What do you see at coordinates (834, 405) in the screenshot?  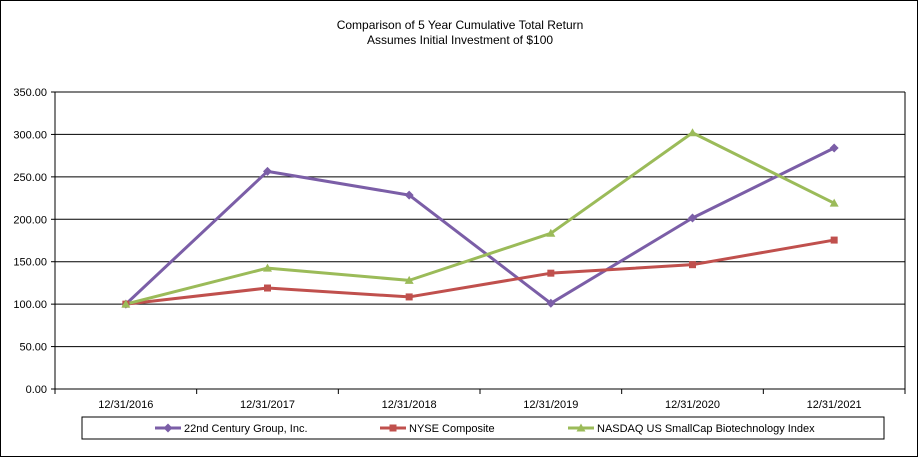 I see `x-tick-label: 12/31/2021` at bounding box center [834, 405].